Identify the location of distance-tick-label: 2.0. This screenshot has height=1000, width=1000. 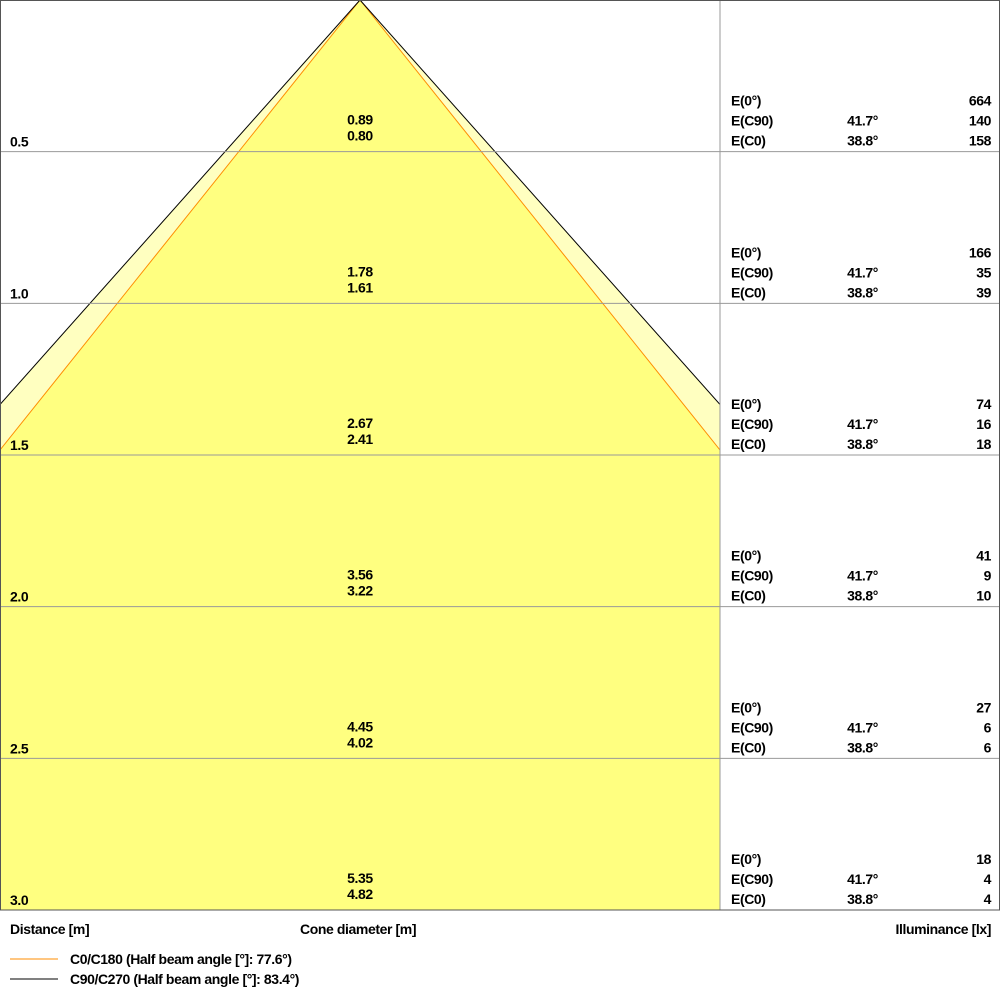
(19, 597).